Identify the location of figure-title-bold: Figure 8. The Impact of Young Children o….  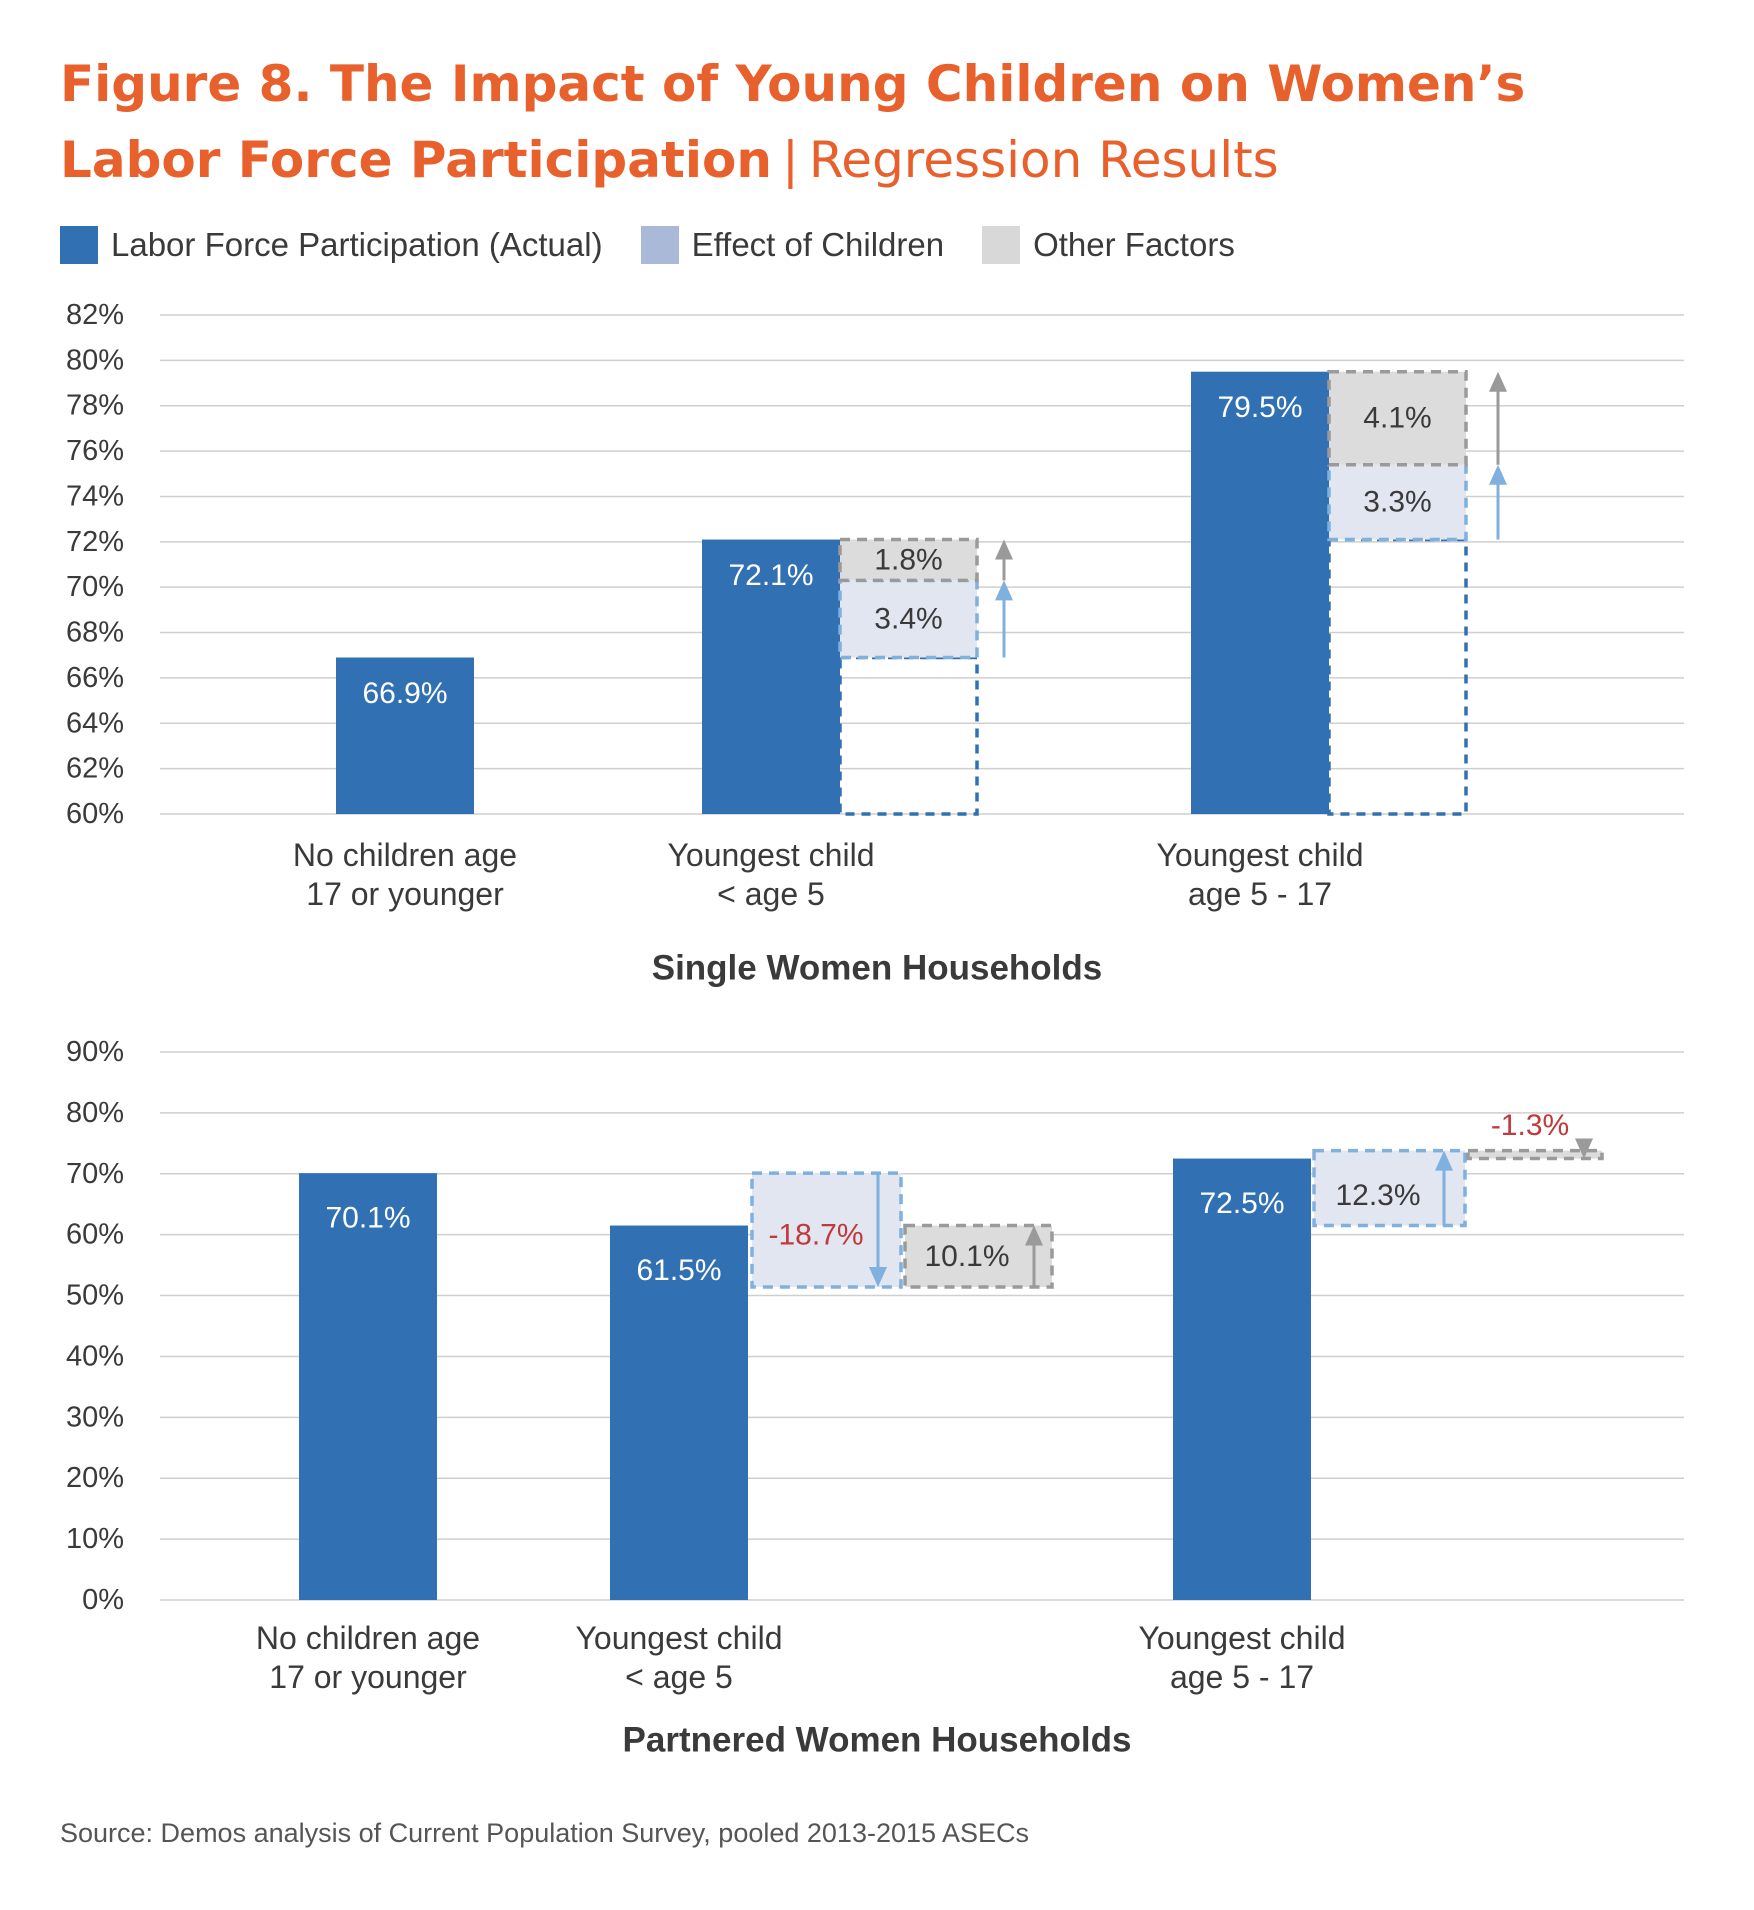
(793, 122).